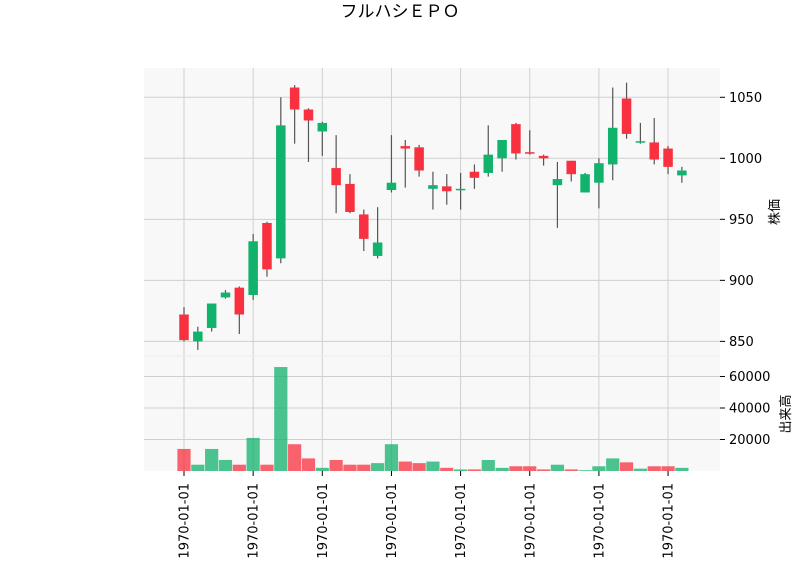 This screenshot has width=800, height=575. Describe the element at coordinates (749, 408) in the screenshot. I see `volume-tick-label: 40000` at that location.